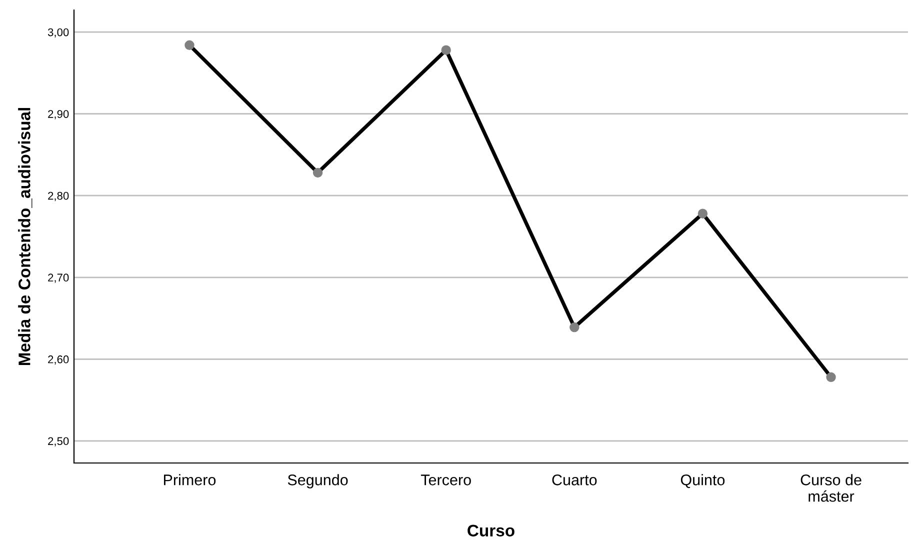  I want to click on x-tick-label: Curso de máster, so click(831, 488).